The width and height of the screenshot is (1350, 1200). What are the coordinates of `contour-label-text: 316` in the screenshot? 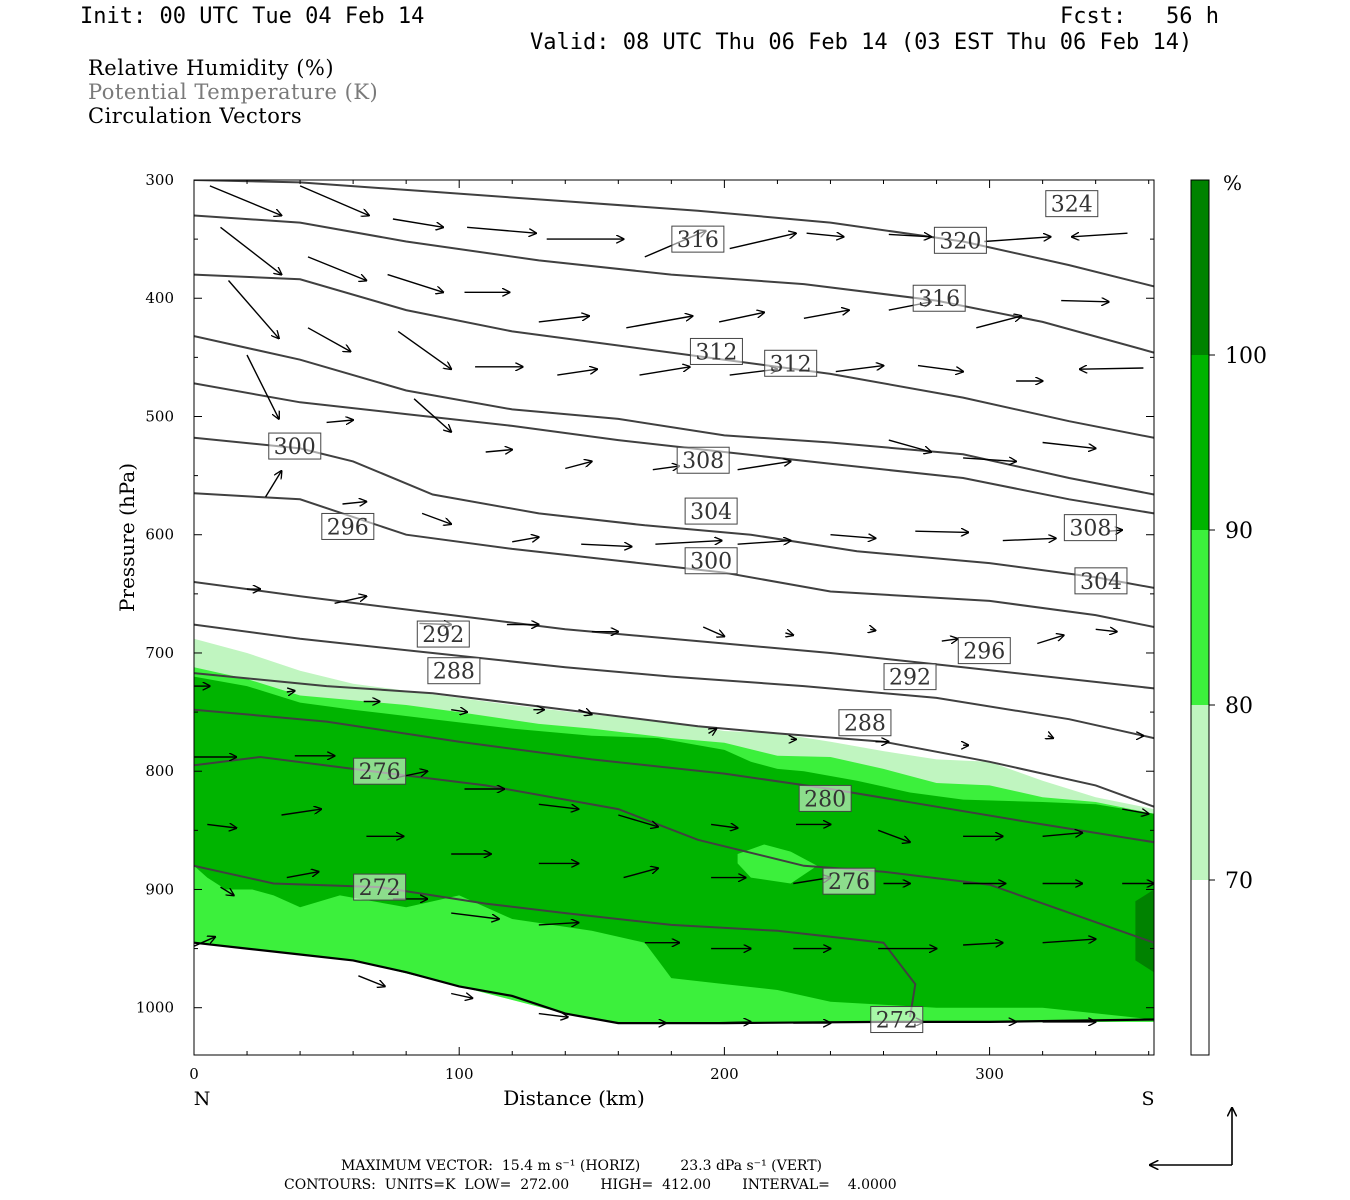 It's located at (939, 299).